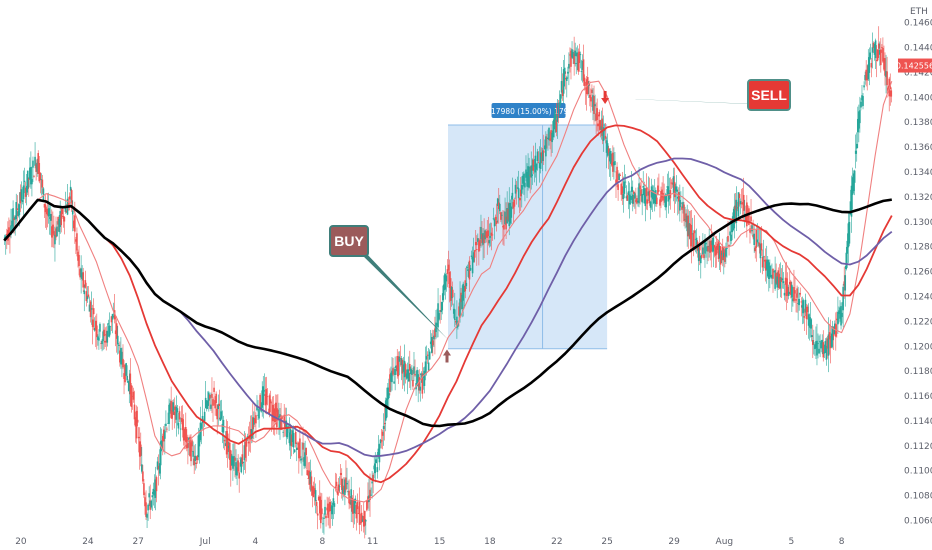 The width and height of the screenshot is (932, 550). Describe the element at coordinates (696, 95) in the screenshot. I see `sell-annotation: SELL` at that location.